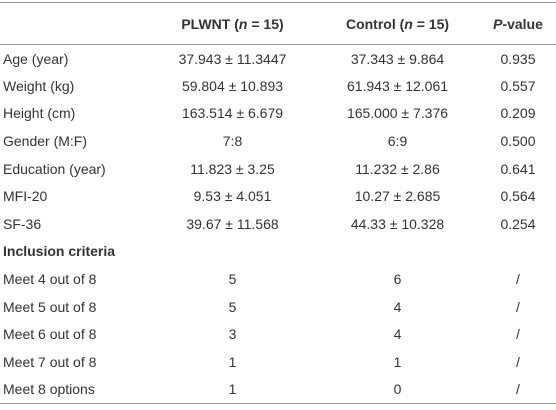 Image resolution: width=556 pixels, height=410 pixels. What do you see at coordinates (397, 196) in the screenshot?
I see `cell: 10.27 ± 2.685` at bounding box center [397, 196].